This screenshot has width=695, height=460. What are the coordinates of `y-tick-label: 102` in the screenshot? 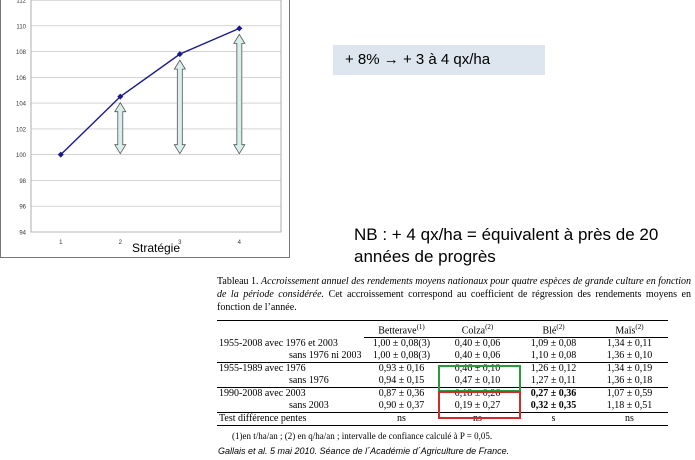 It's located at (21, 130).